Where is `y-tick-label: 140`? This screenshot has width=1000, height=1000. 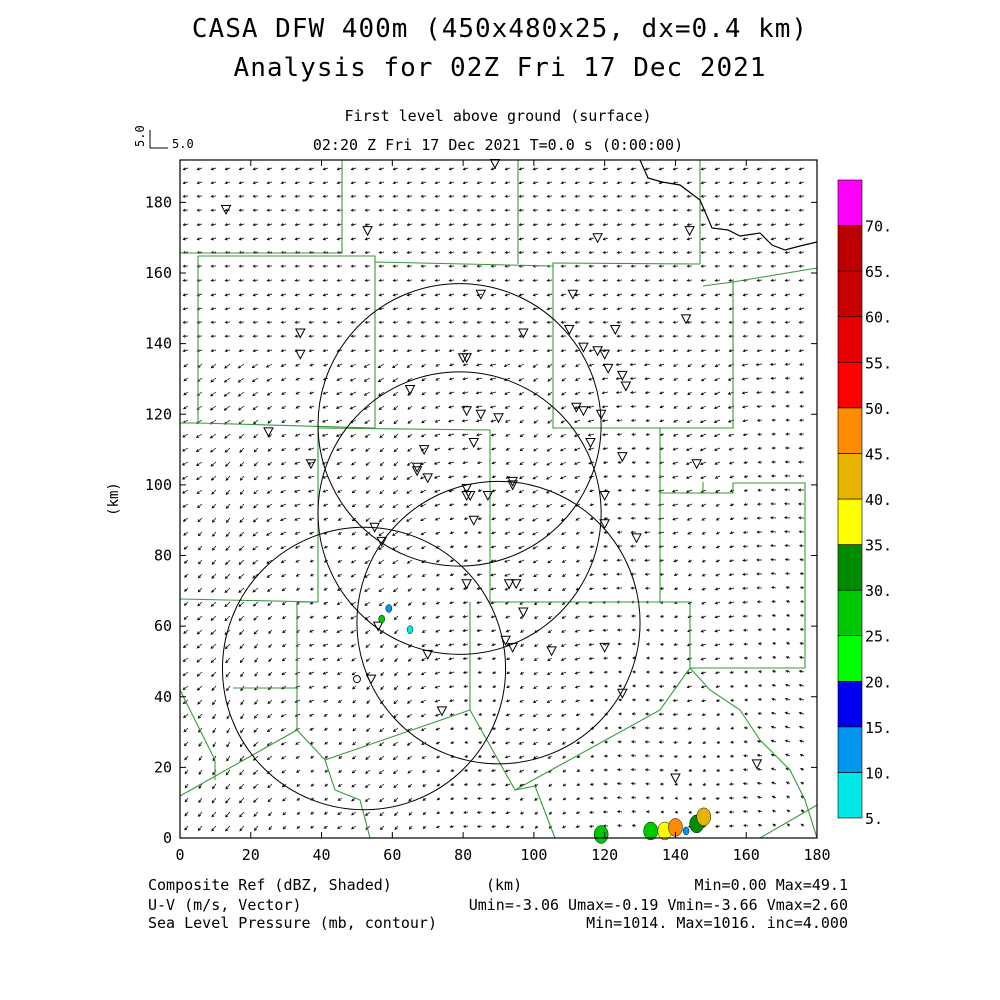
y-tick-label: 140 is located at coordinates (158, 344).